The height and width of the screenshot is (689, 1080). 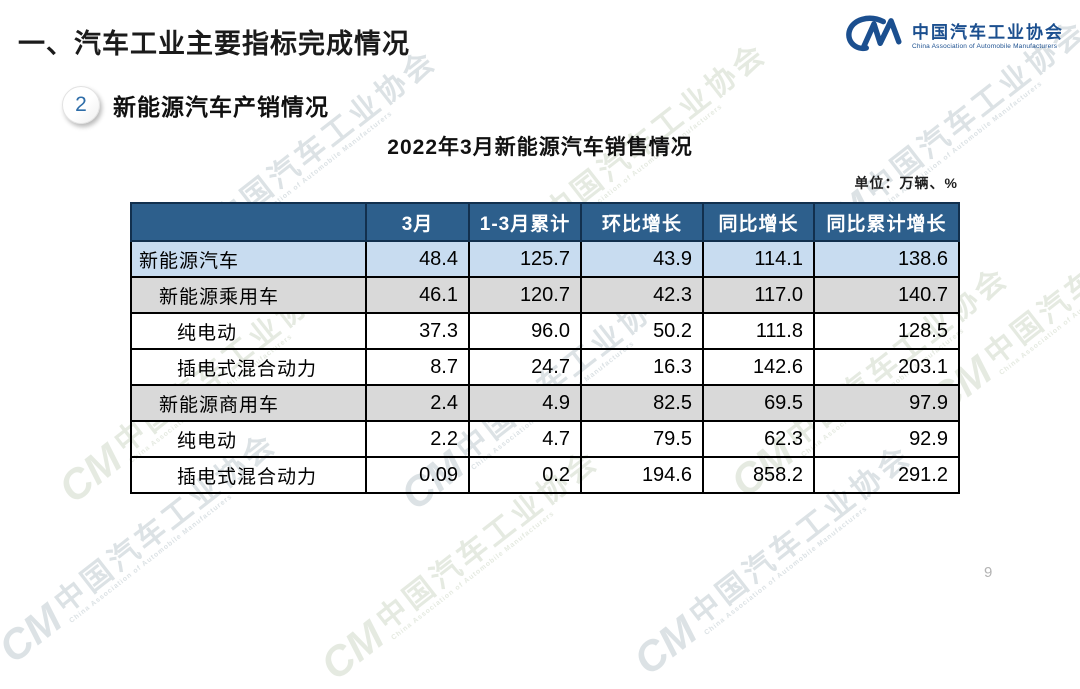 I want to click on column-header-4: 同比增长, so click(x=758, y=222).